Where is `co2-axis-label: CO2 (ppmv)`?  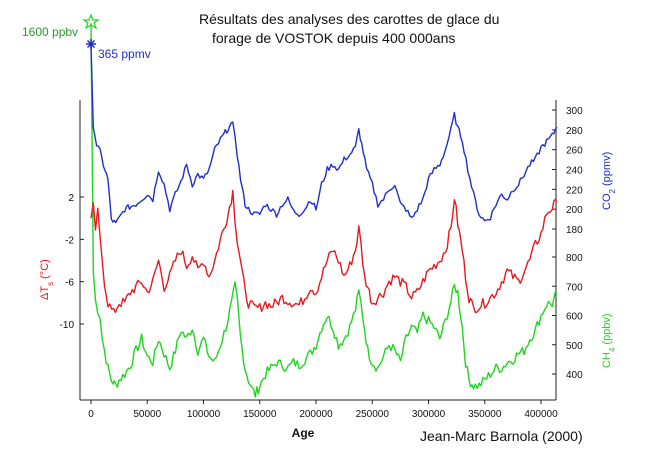
co2-axis-label: CO2 (ppmv) is located at coordinates (609, 181).